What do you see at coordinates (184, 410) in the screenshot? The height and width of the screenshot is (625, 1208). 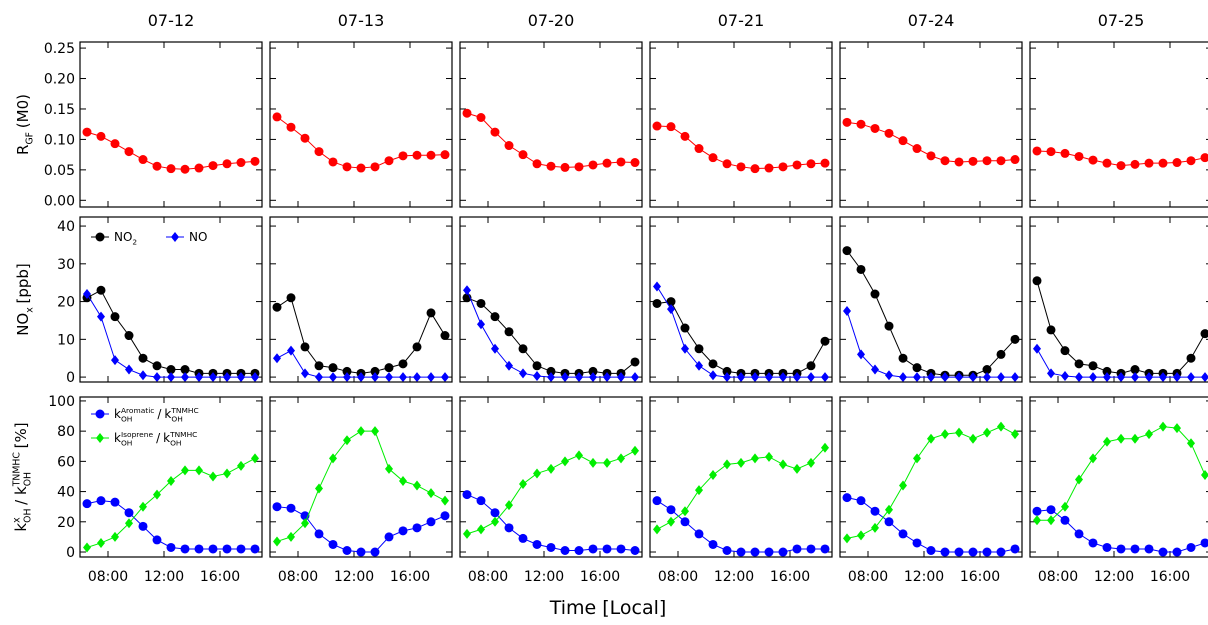 I see `legend-label-part: TNMHC` at bounding box center [184, 410].